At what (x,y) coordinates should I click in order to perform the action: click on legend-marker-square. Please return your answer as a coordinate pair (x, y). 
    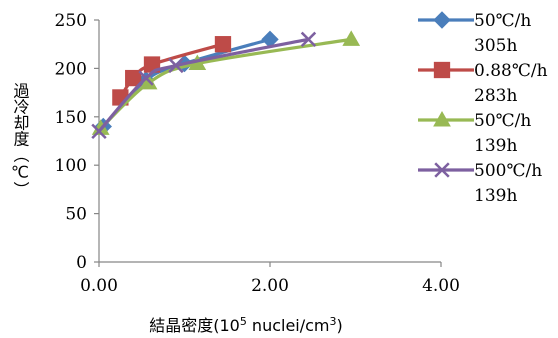
    Looking at the image, I should click on (442, 70).